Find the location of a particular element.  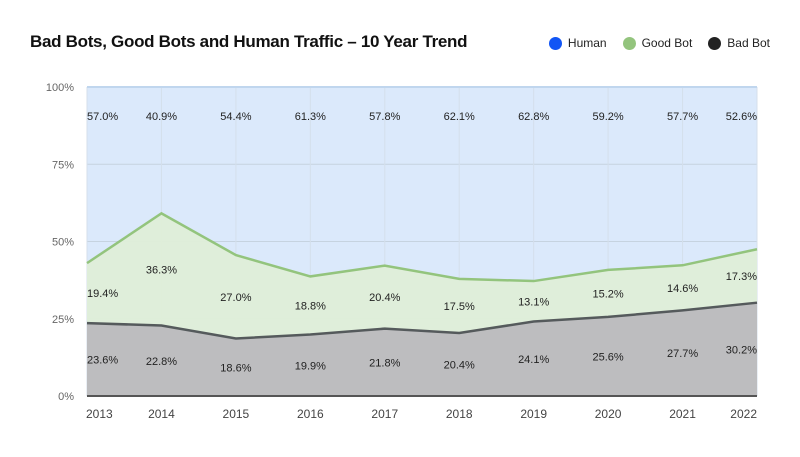

data-label-bad-bot: 21.8% is located at coordinates (384, 363).